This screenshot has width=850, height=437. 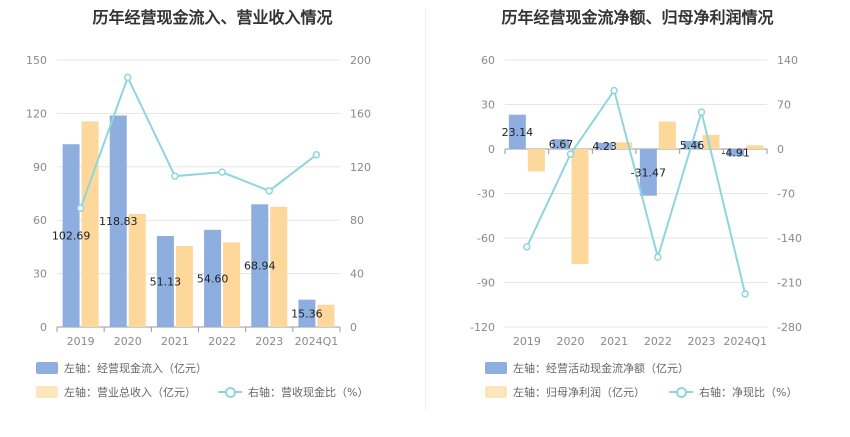 I want to click on right-axis-tick: 140, so click(x=787, y=60).